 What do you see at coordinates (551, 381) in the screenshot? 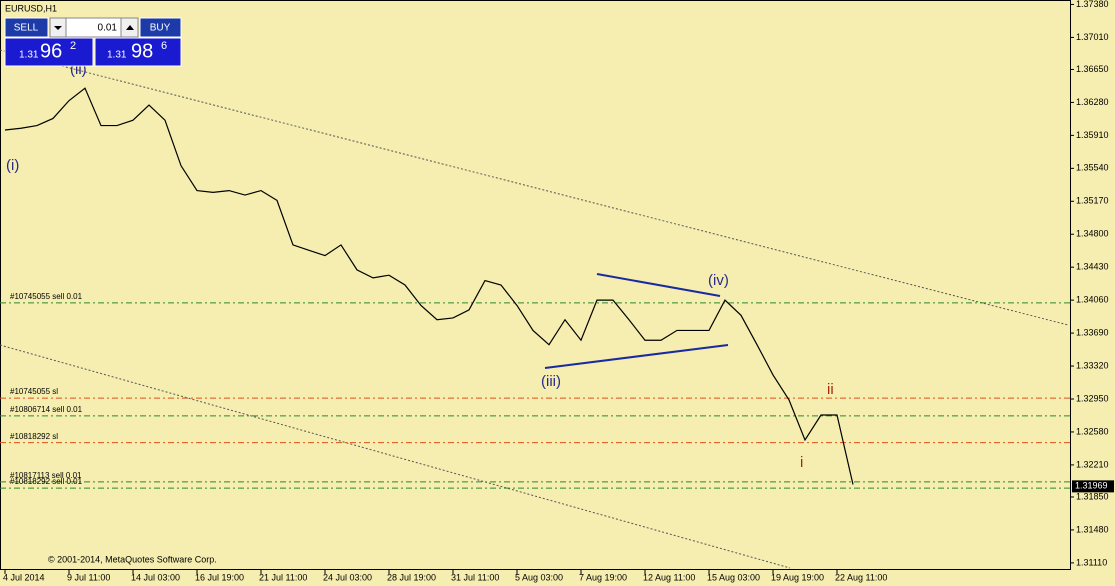
I see `wave-label: (iii)` at bounding box center [551, 381].